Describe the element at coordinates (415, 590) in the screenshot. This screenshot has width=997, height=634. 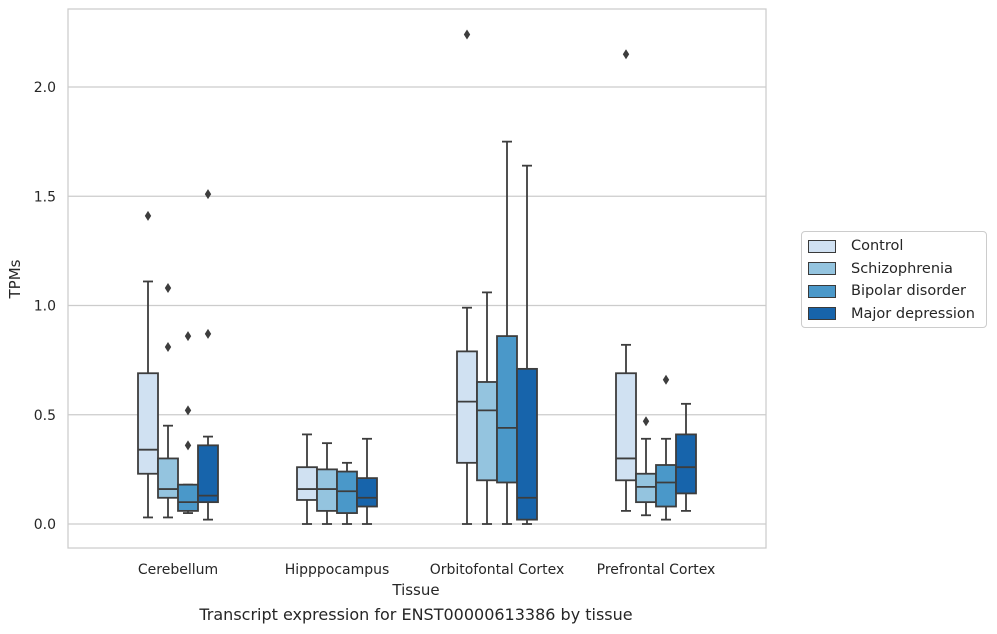
I see `x-axis-label: Tissue` at that location.